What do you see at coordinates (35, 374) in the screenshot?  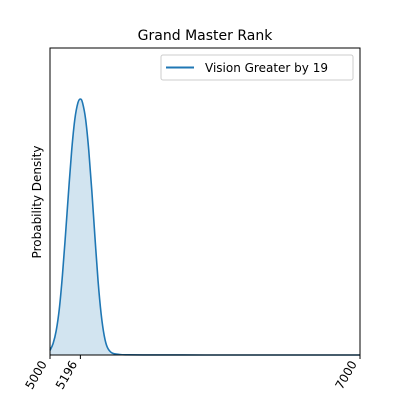 I see `x-tick-label: 5000` at bounding box center [35, 374].